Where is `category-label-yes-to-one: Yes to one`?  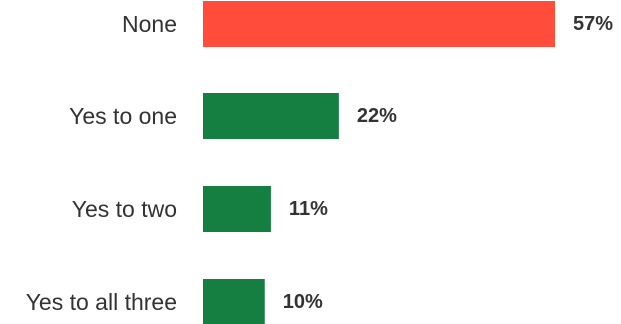
category-label-yes-to-one: Yes to one is located at coordinates (123, 116).